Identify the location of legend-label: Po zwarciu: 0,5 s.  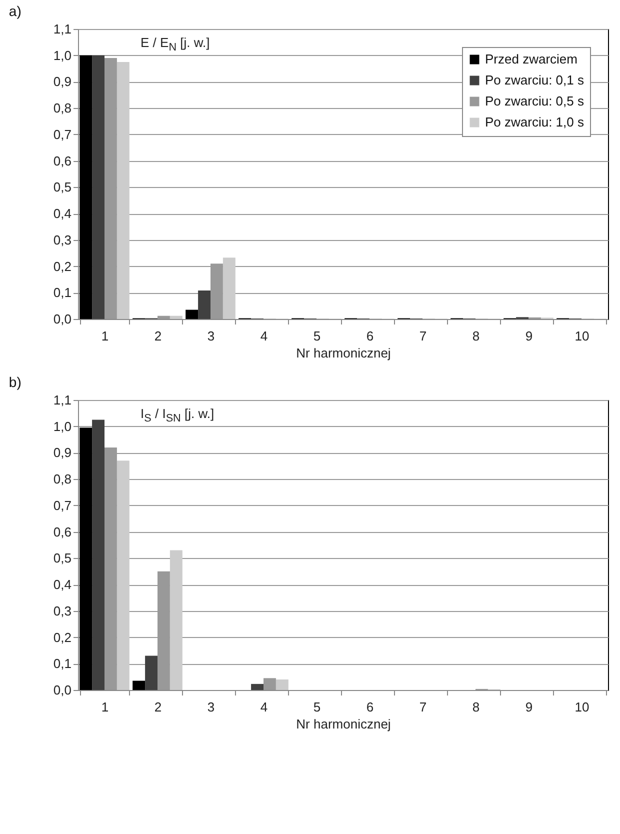
(534, 101).